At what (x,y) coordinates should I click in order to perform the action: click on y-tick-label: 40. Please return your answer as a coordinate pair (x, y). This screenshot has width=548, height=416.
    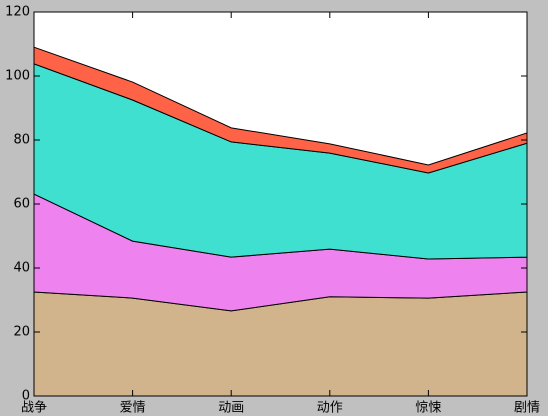
    Looking at the image, I should click on (21, 268).